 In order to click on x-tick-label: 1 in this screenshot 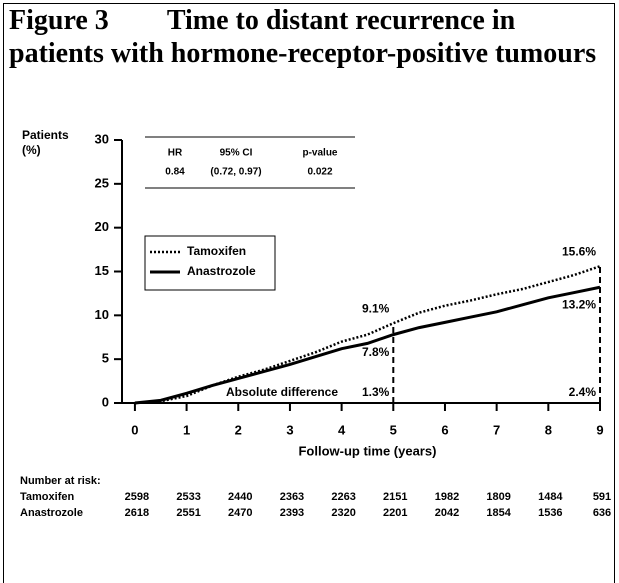, I will do `click(186, 429)`.